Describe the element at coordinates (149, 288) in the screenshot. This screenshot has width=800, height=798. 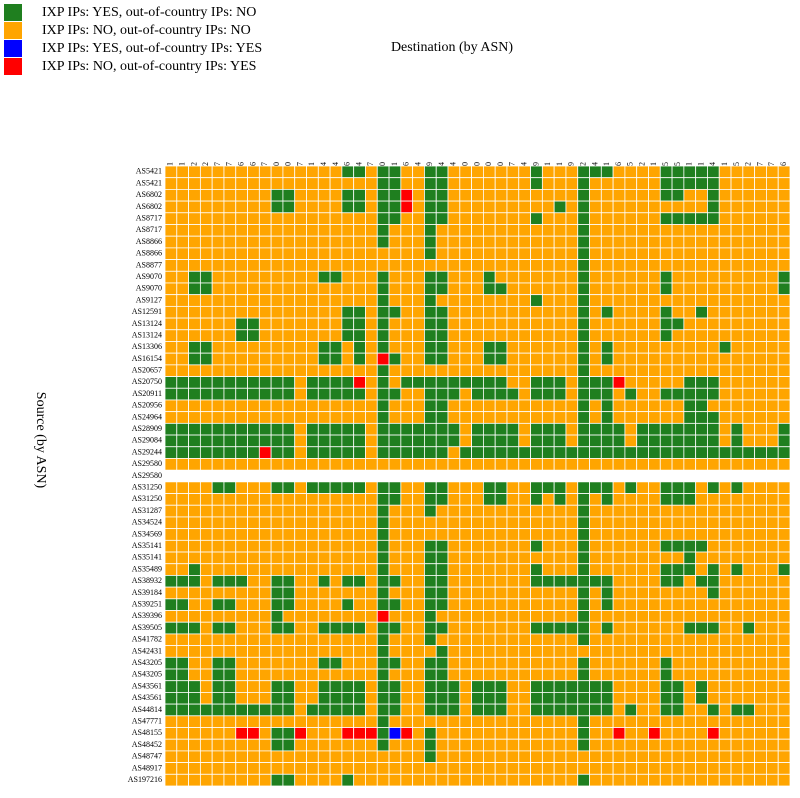
I see `y-tick-label: AS9070` at that location.